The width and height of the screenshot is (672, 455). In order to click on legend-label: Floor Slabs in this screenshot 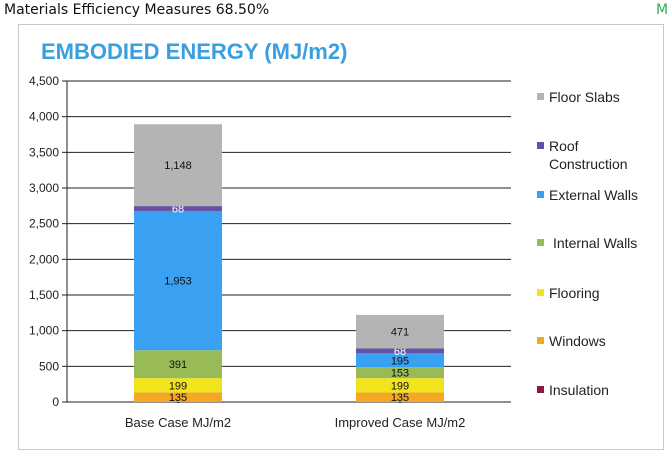, I will do `click(584, 97)`.